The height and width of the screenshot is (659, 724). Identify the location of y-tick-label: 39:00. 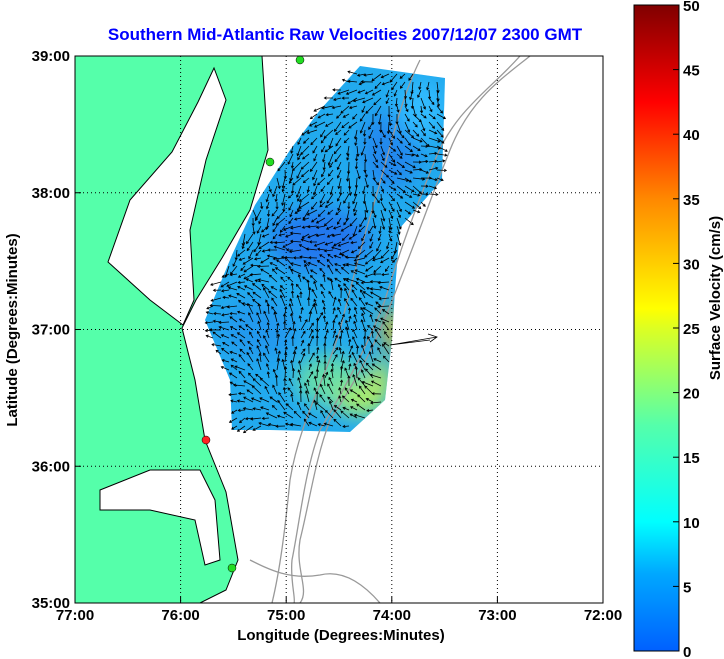
(51, 56).